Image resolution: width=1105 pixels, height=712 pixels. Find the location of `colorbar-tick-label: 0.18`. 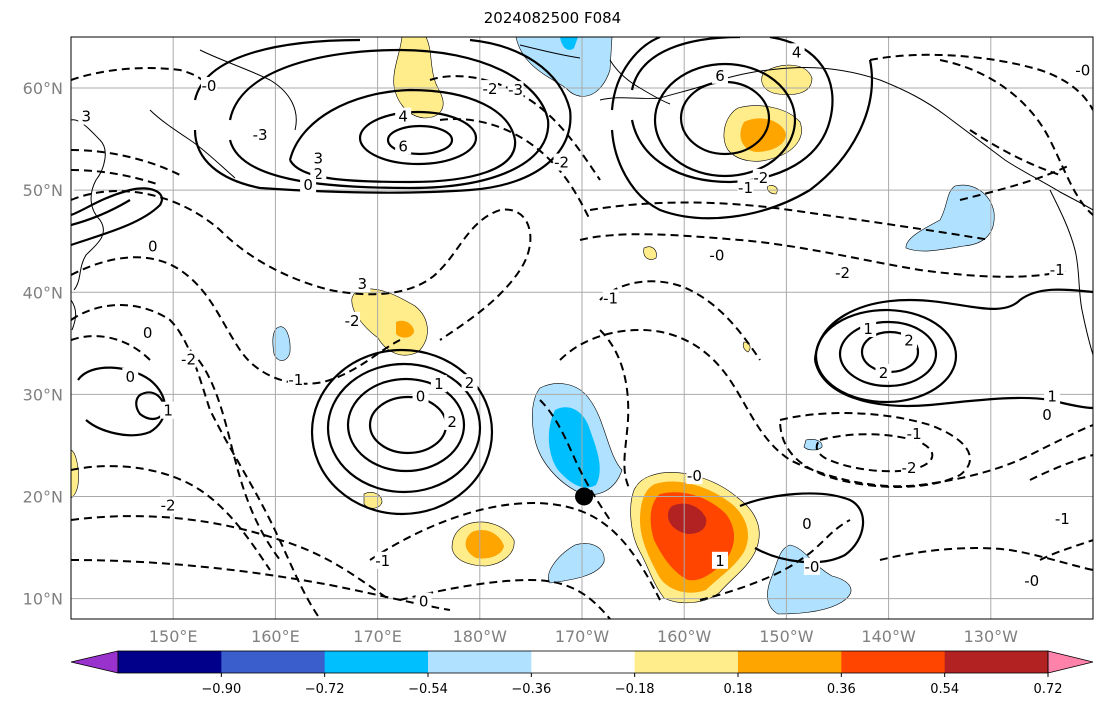

colorbar-tick-label: 0.18 is located at coordinates (738, 689).